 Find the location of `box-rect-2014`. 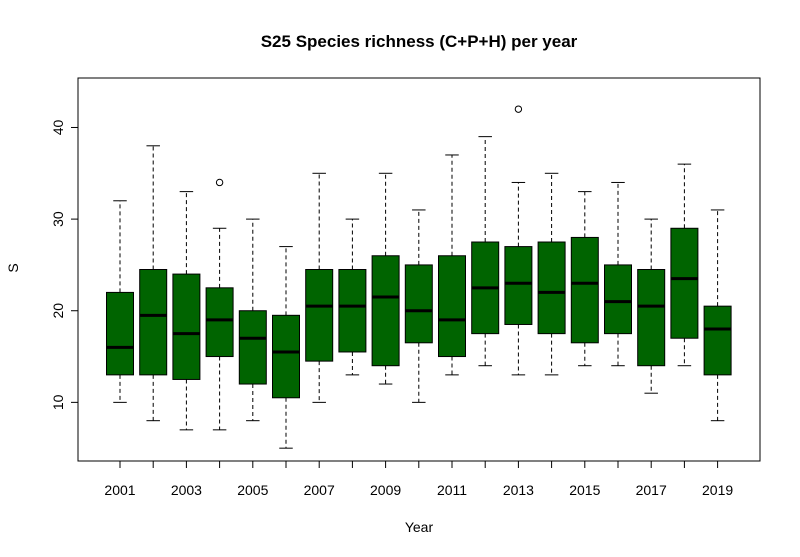

box-rect-2014 is located at coordinates (551, 288).